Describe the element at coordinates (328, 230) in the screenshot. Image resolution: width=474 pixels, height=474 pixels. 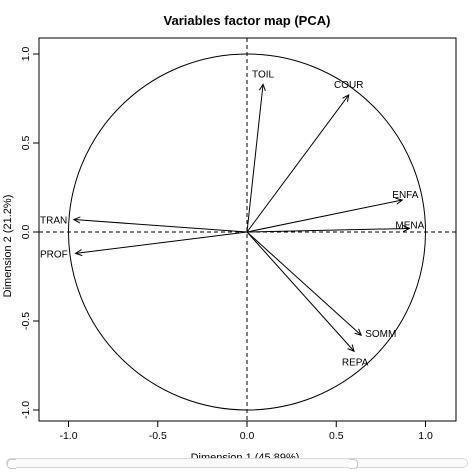
I see `vector-arrow-mena` at that location.